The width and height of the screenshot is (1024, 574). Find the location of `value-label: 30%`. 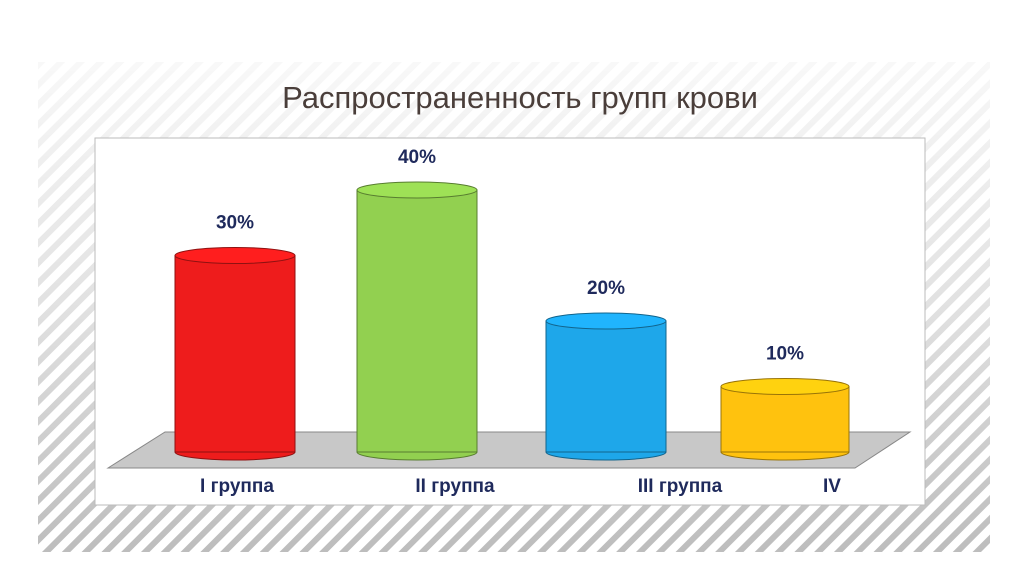

value-label: 30% is located at coordinates (235, 223).